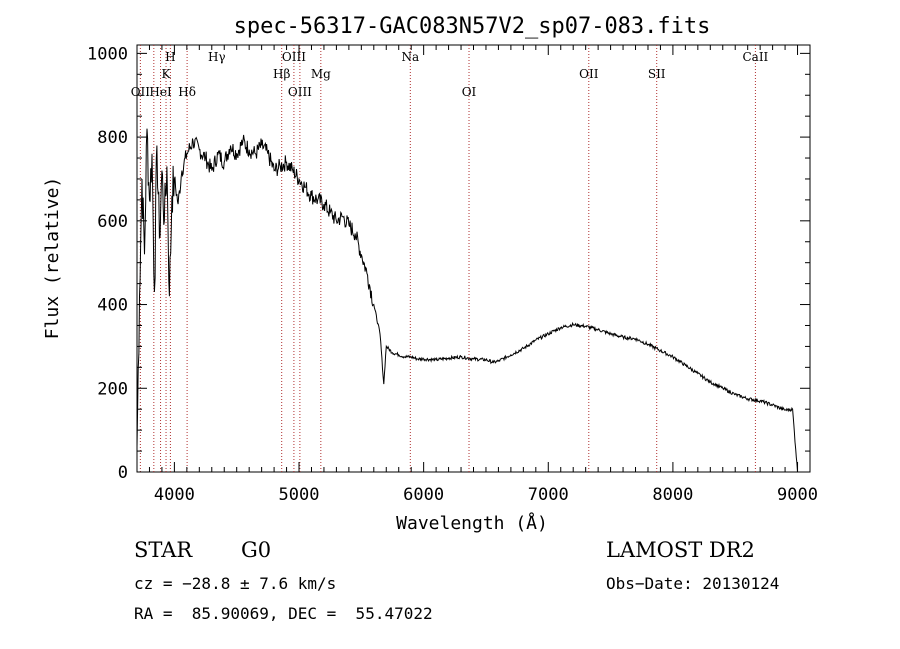  Describe the element at coordinates (321, 74) in the screenshot. I see `line-label: Mg` at that location.